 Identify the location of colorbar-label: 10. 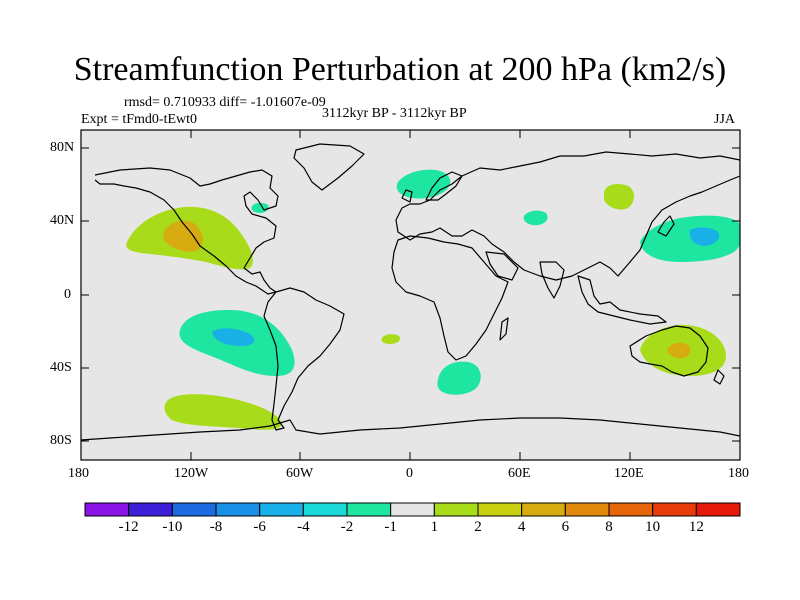
(653, 527).